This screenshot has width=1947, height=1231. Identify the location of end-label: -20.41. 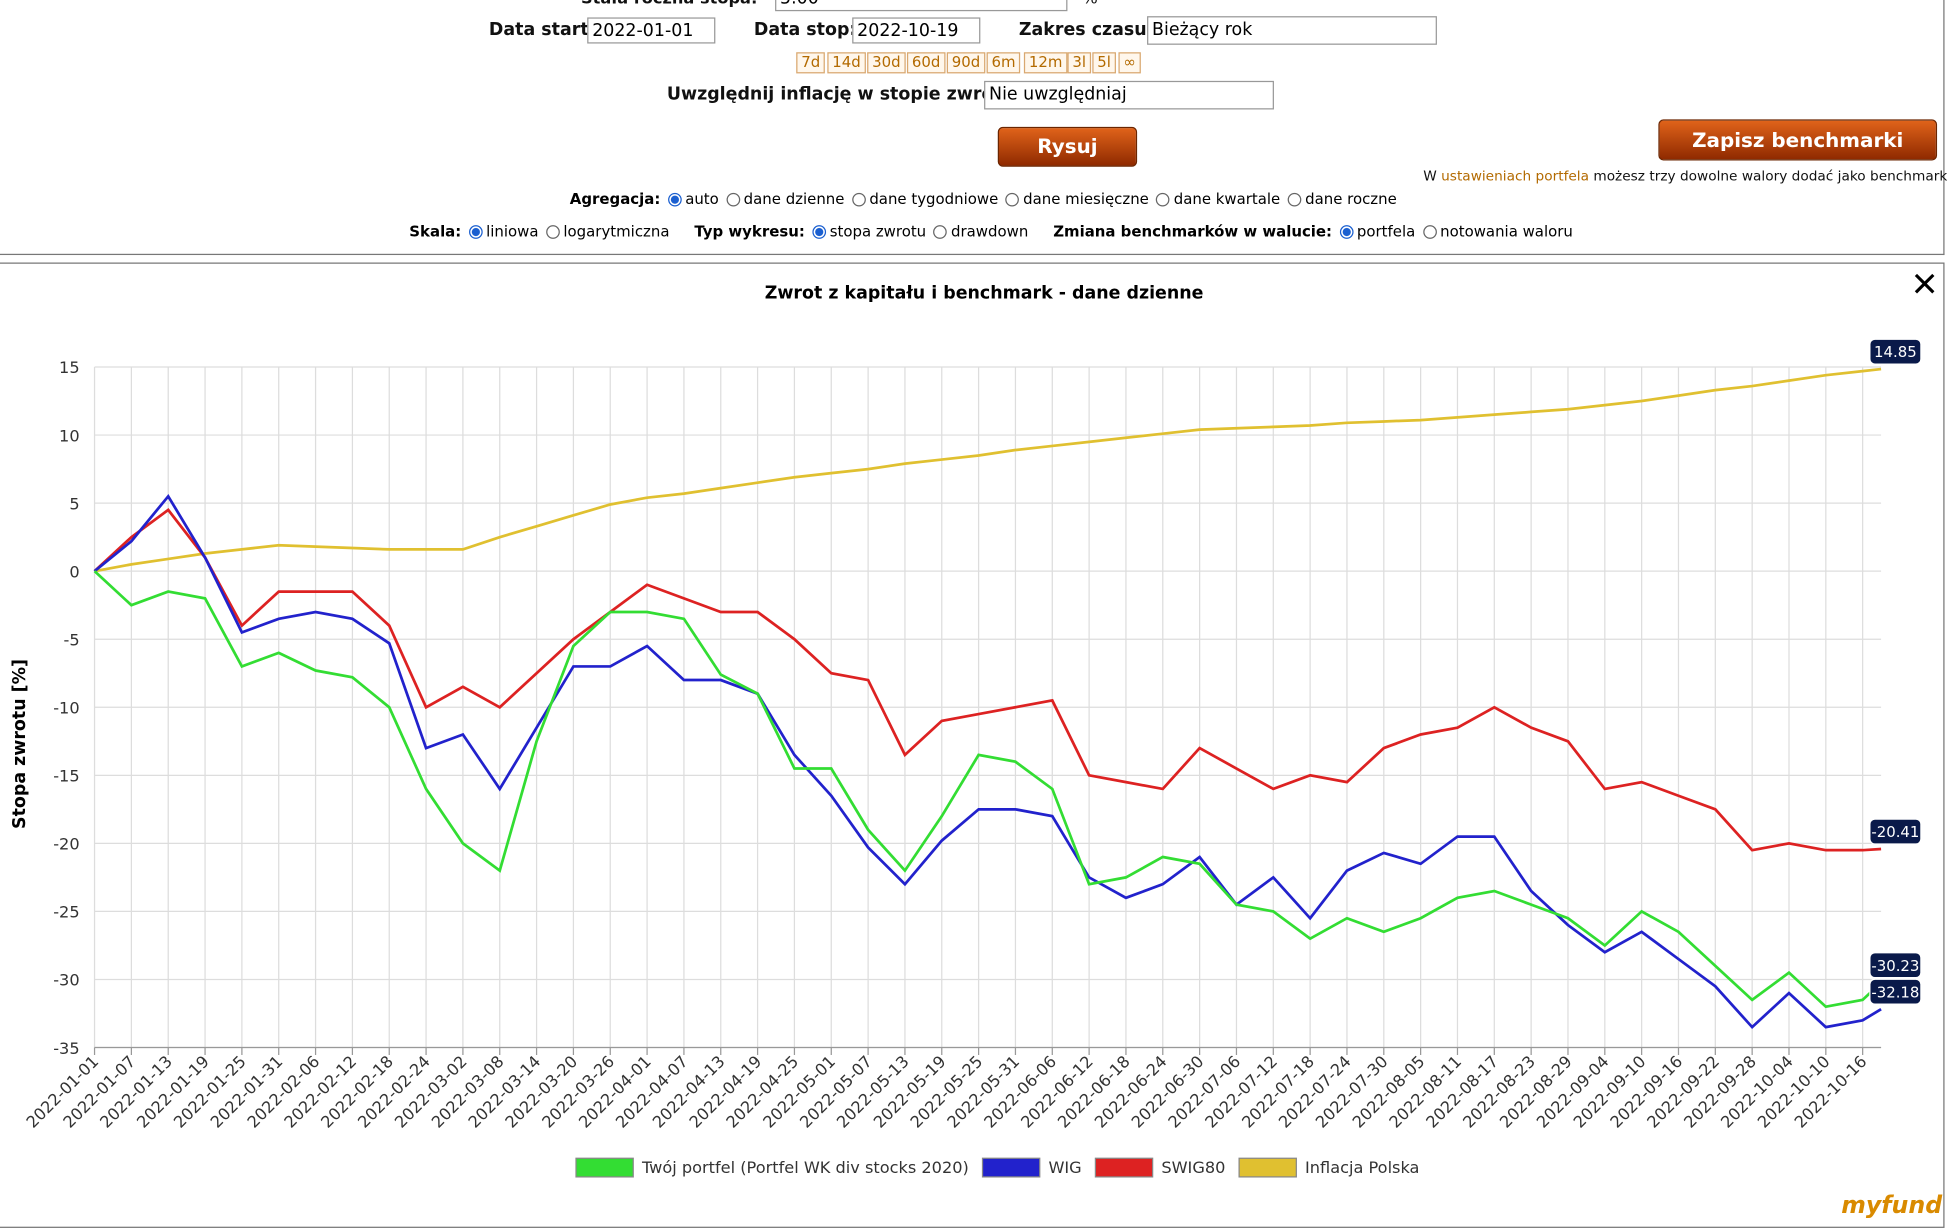
(1895, 832).